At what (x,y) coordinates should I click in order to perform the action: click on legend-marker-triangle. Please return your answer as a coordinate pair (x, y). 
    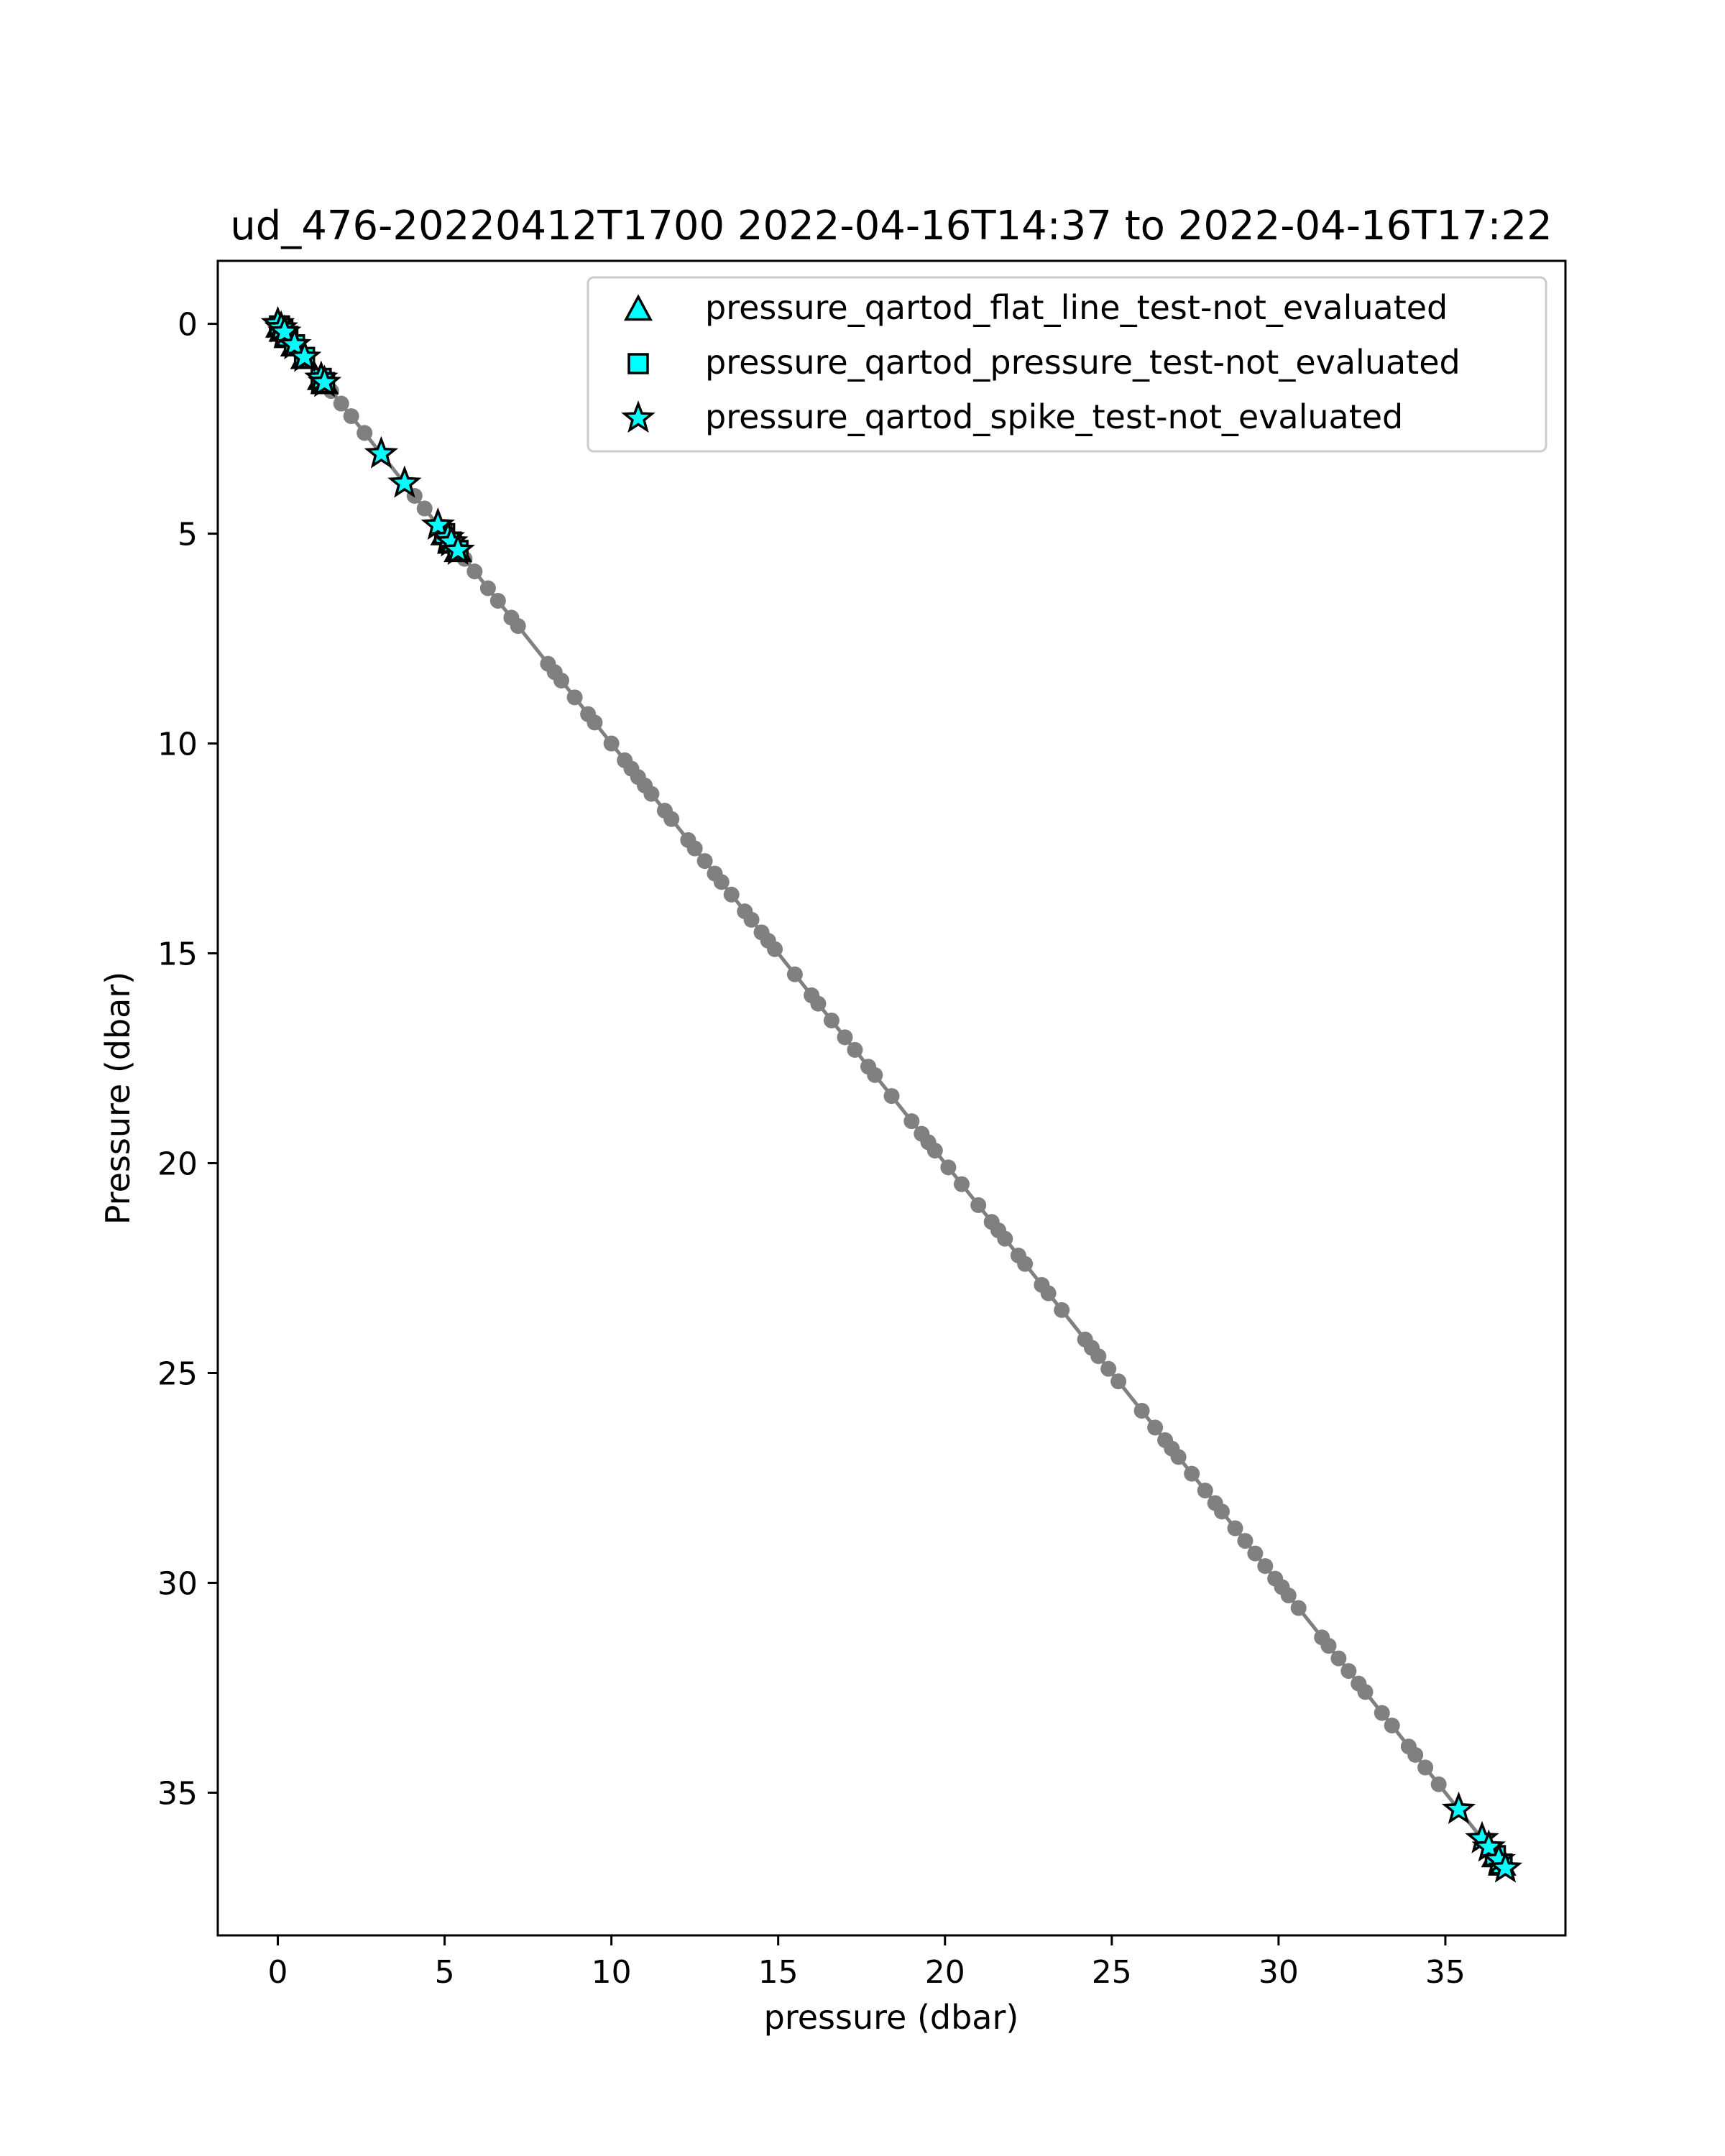
    Looking at the image, I should click on (638, 307).